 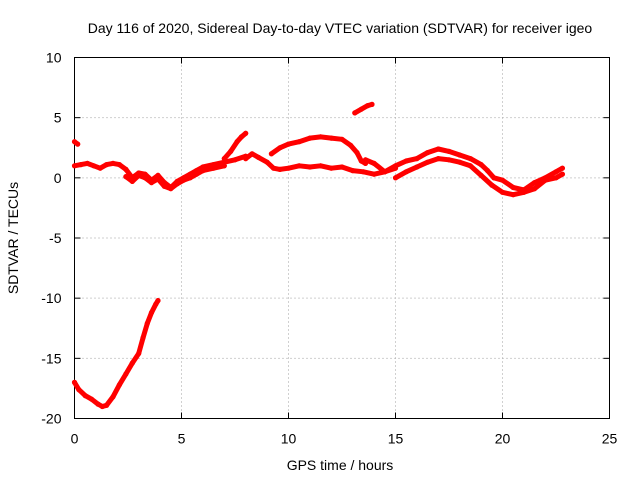 I want to click on y-tick-label: -15, so click(x=51, y=358).